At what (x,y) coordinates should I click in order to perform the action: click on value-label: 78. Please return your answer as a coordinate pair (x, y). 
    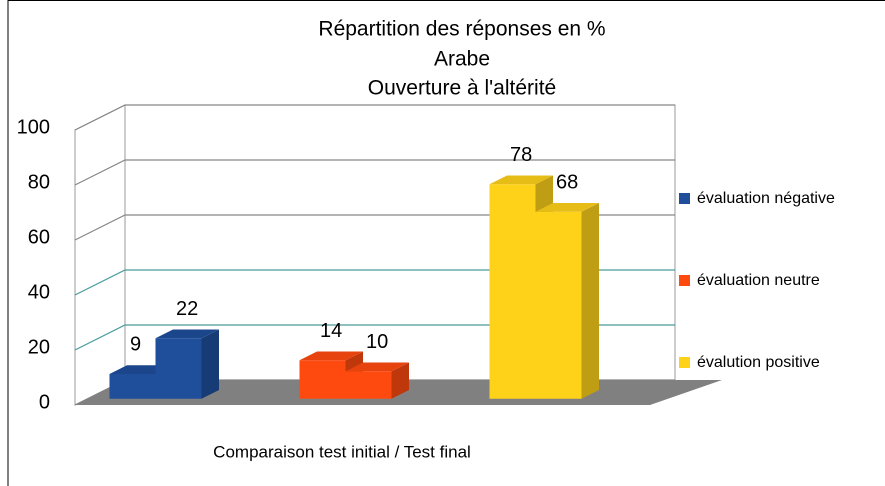
    Looking at the image, I should click on (521, 155).